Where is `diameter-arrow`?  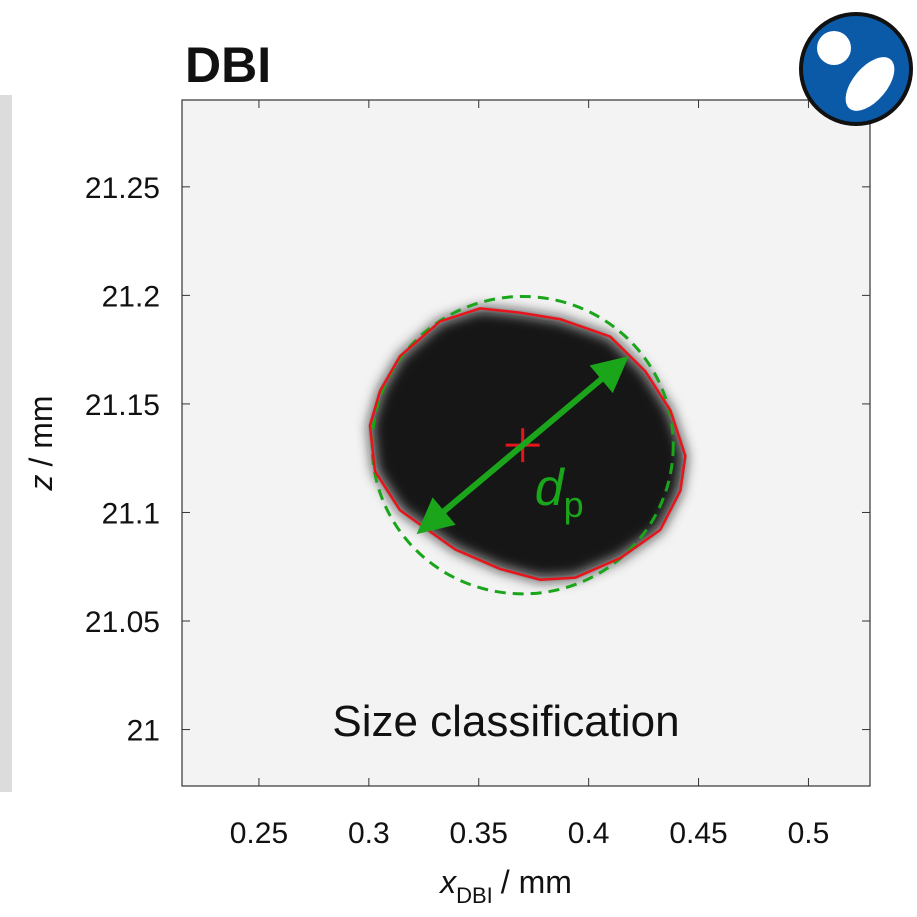
diameter-arrow is located at coordinates (522, 445).